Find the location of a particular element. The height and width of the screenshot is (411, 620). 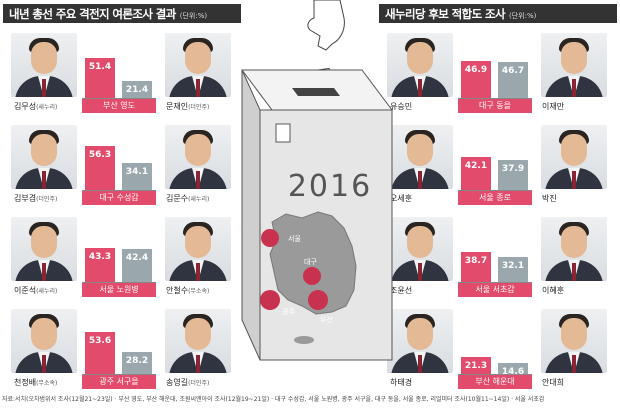

chart-row: 이준석(새누리) 43.3 안철수(무소속) 42.4 서울 노원병 is located at coordinates (122, 259).